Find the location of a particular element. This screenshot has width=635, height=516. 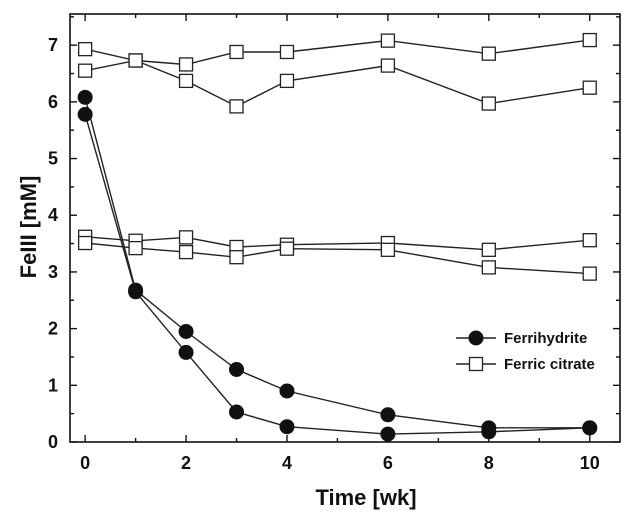

y-axis-title: FeIII [mM] is located at coordinates (28, 227).